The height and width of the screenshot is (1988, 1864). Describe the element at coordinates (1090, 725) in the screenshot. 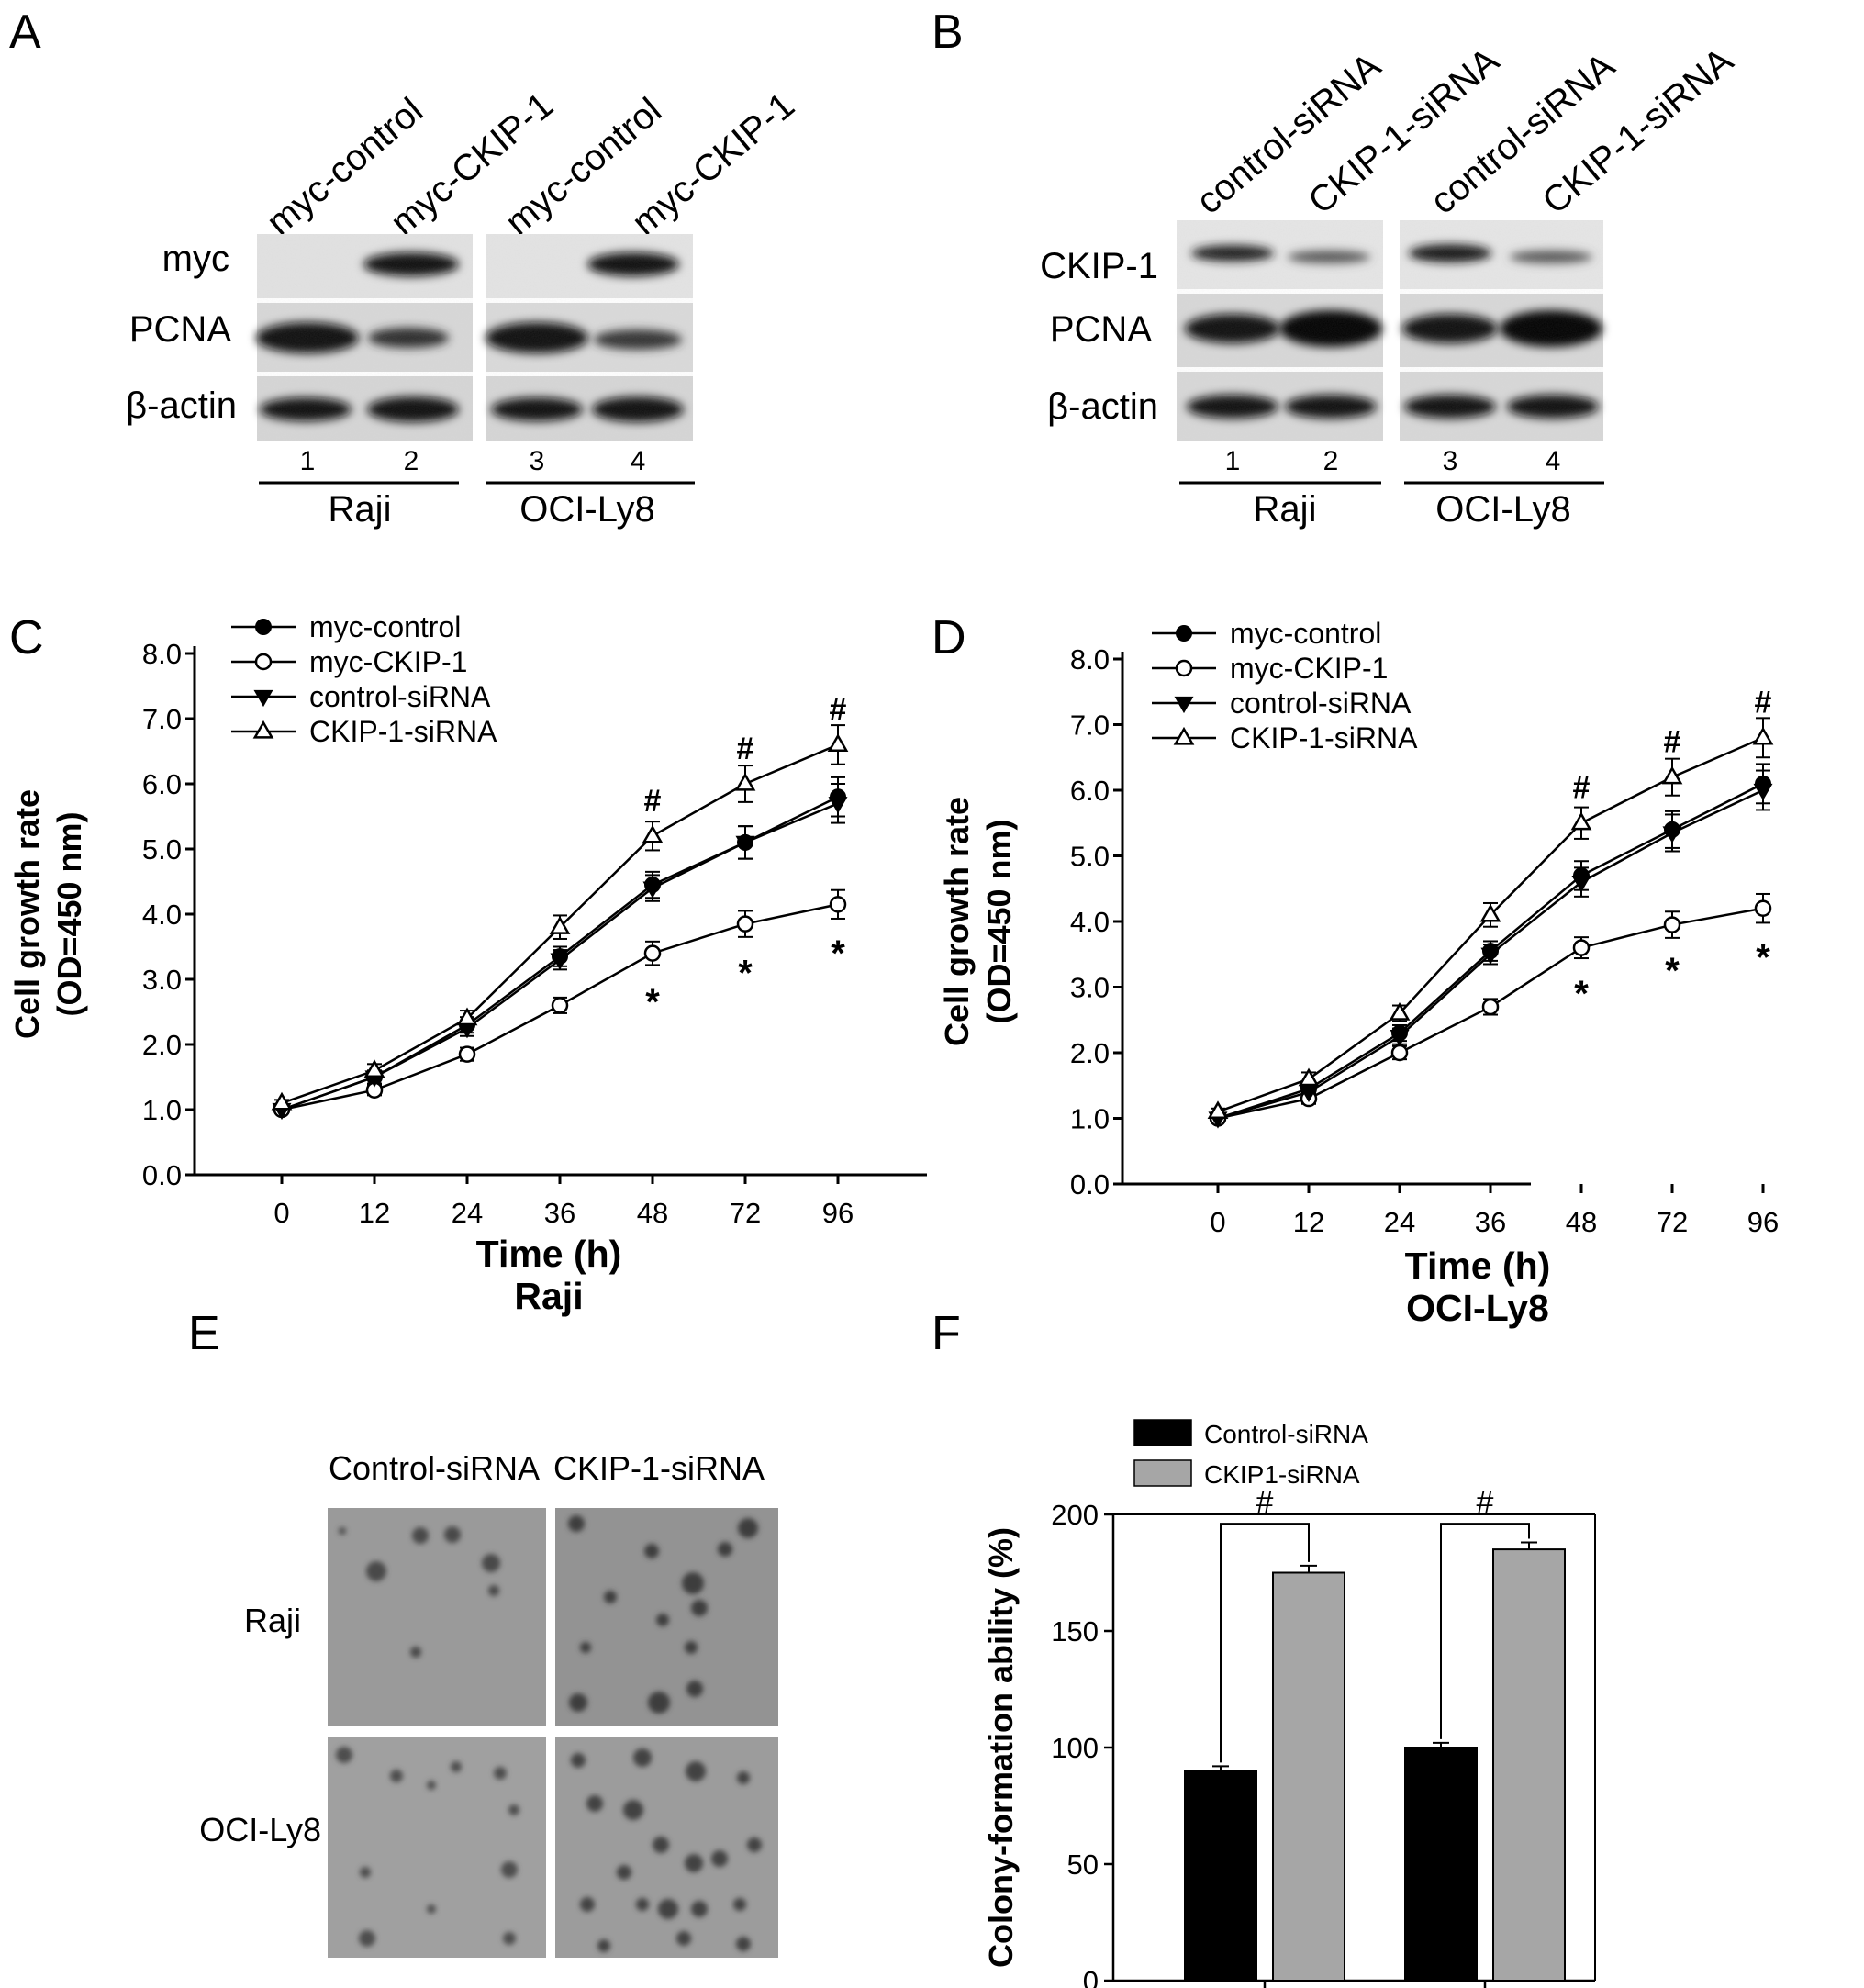

I see `y-tick-label: 7.0` at that location.